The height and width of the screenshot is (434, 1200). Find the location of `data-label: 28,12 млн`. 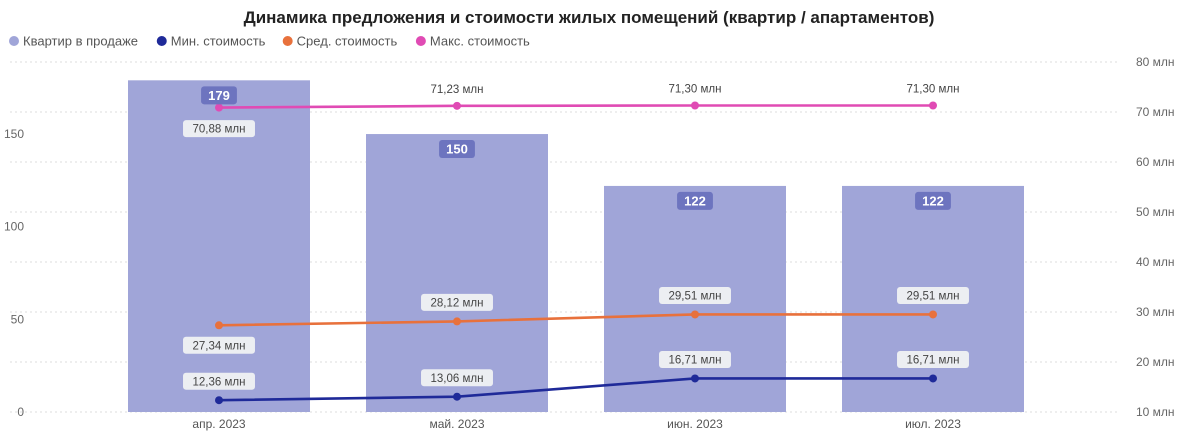

data-label: 28,12 млн is located at coordinates (457, 304).